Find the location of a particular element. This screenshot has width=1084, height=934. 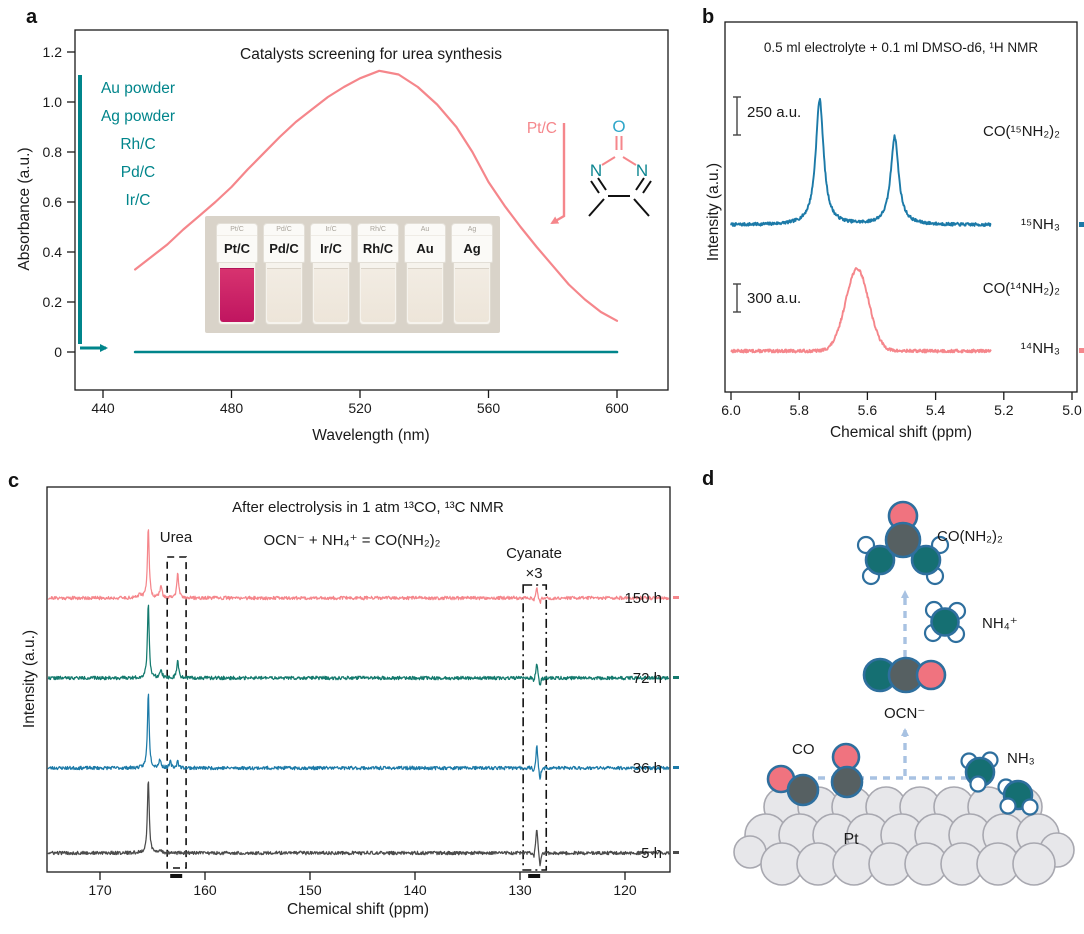

c-yaxis-label: Intensity (a.u.) is located at coordinates (29, 679).